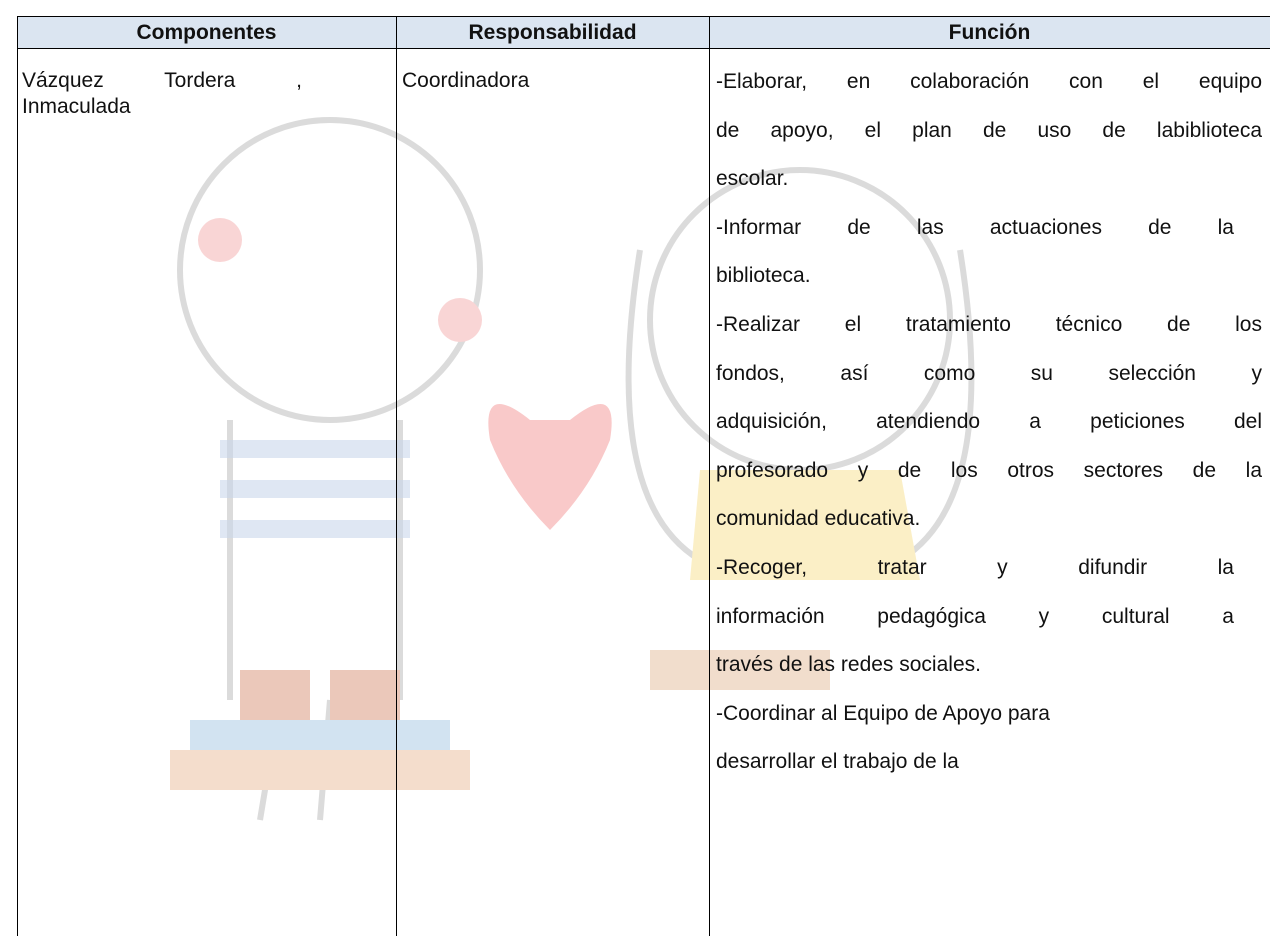 Image resolution: width=1270 pixels, height=936 pixels. Describe the element at coordinates (883, 713) in the screenshot. I see `cell-text: -Coordinar al Equipo de Apoyo para` at that location.